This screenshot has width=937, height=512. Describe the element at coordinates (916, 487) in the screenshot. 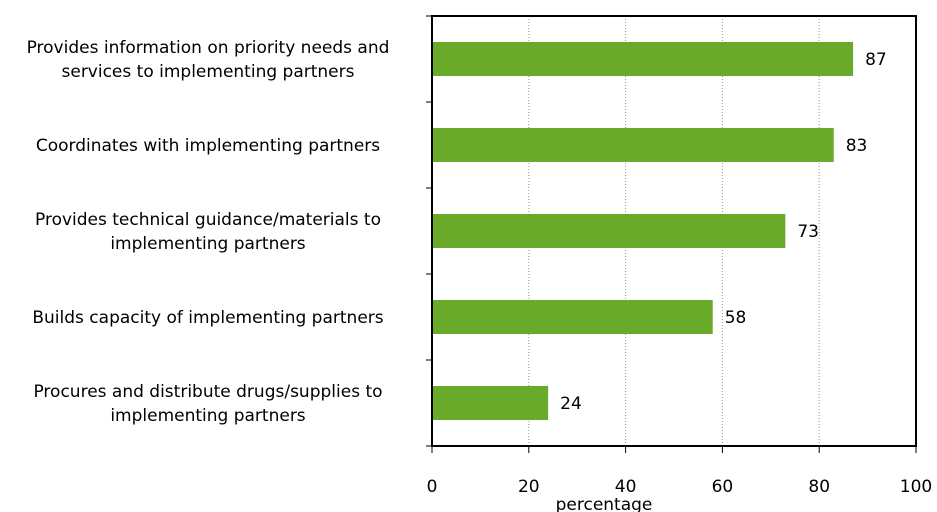

I see `x-tick-label: 100` at that location.